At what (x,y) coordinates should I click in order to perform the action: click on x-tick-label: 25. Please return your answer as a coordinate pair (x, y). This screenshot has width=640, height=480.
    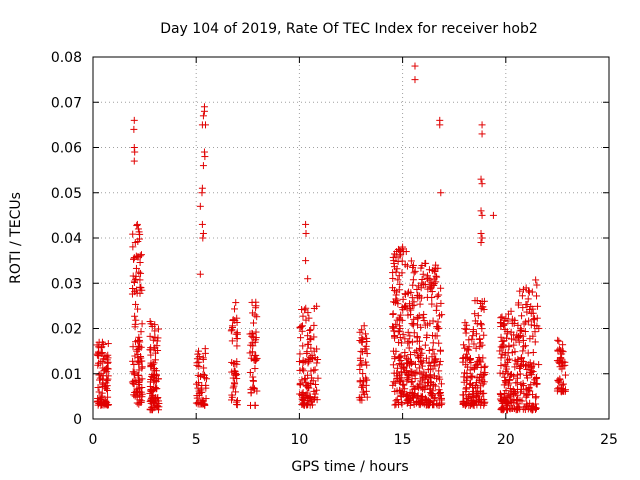
    Looking at the image, I should click on (609, 440).